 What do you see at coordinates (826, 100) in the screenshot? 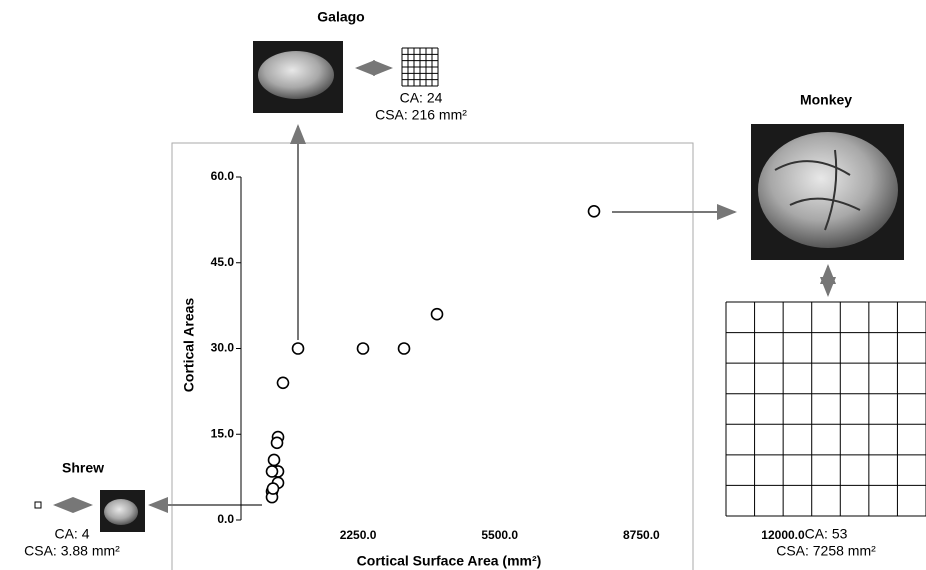
I see `monkey-title: Monkey` at bounding box center [826, 100].